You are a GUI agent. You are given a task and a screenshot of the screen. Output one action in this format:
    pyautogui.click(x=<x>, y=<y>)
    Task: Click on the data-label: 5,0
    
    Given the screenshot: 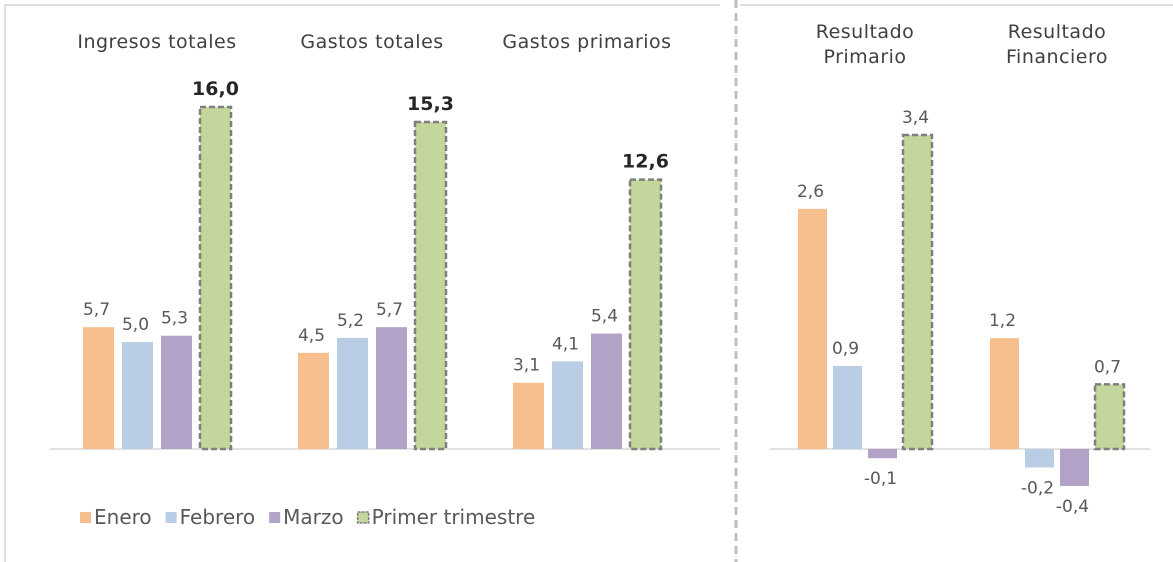 What is the action you would take?
    pyautogui.click(x=135, y=325)
    